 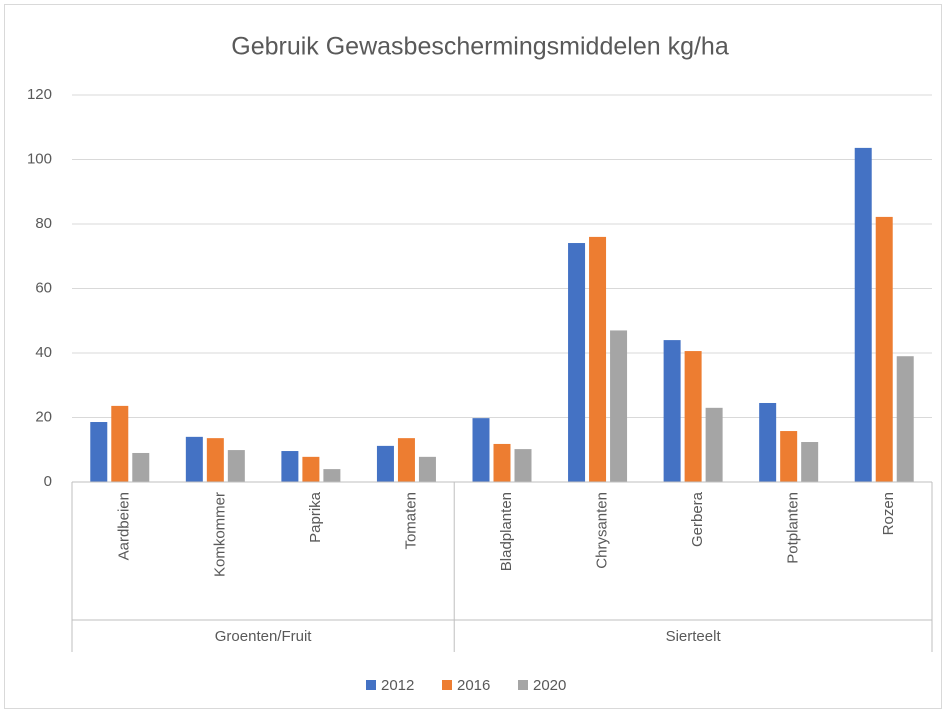 What do you see at coordinates (48, 481) in the screenshot?
I see `y-tick-label: 0` at bounding box center [48, 481].